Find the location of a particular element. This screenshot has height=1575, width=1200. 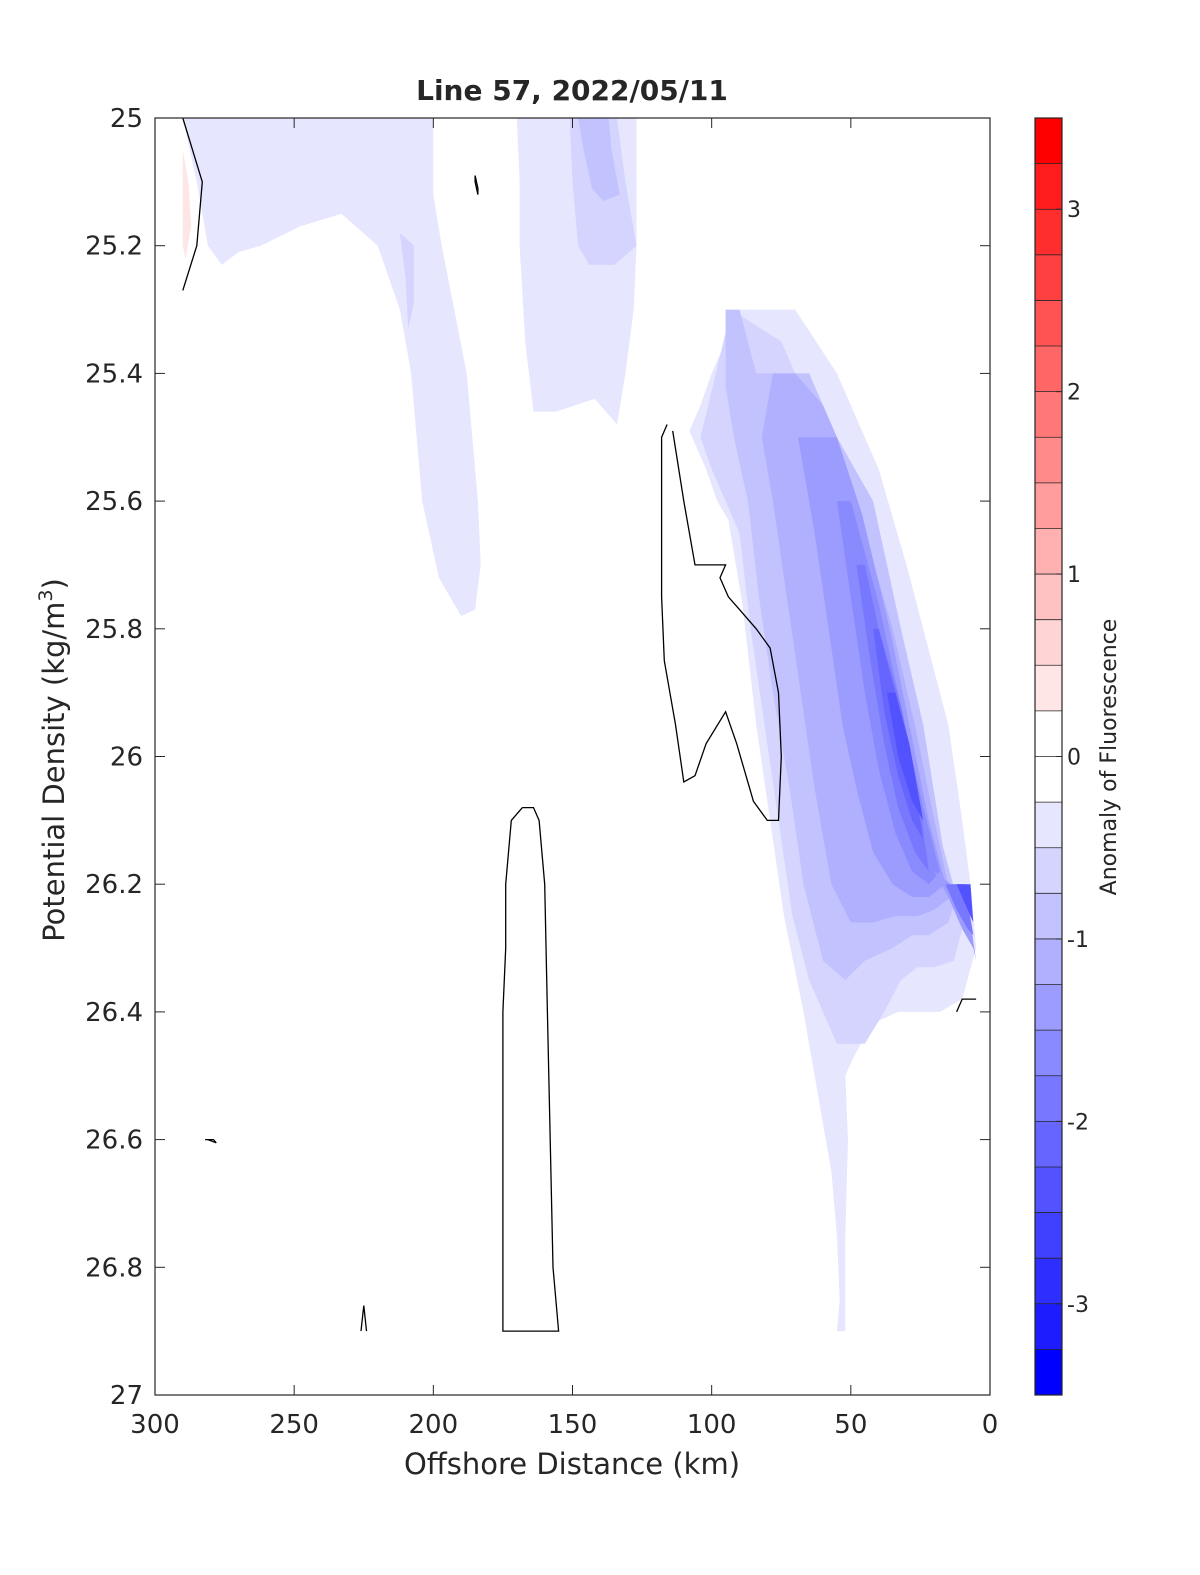

y-tick-label: 26 is located at coordinates (126, 758).